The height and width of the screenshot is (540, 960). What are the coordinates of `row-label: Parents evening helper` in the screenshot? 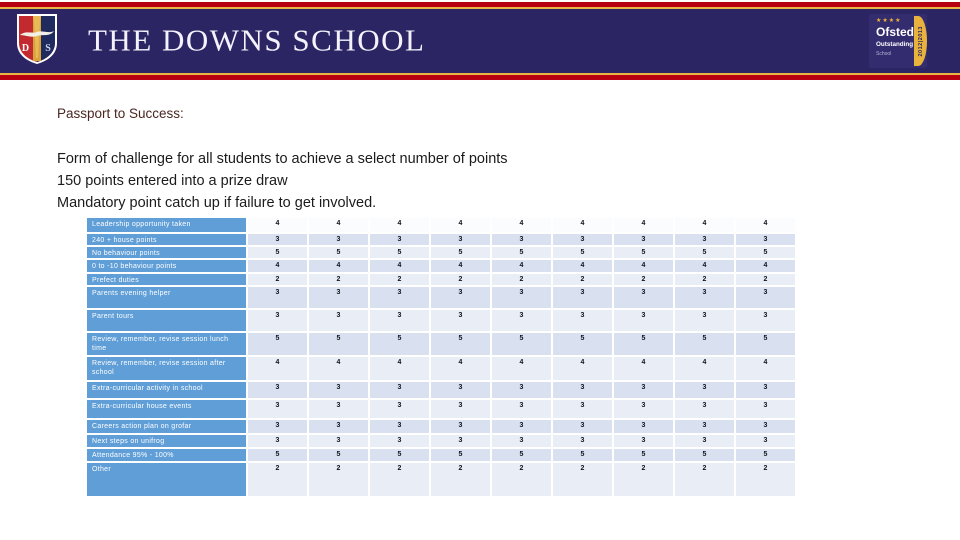 It's located at (166, 297).